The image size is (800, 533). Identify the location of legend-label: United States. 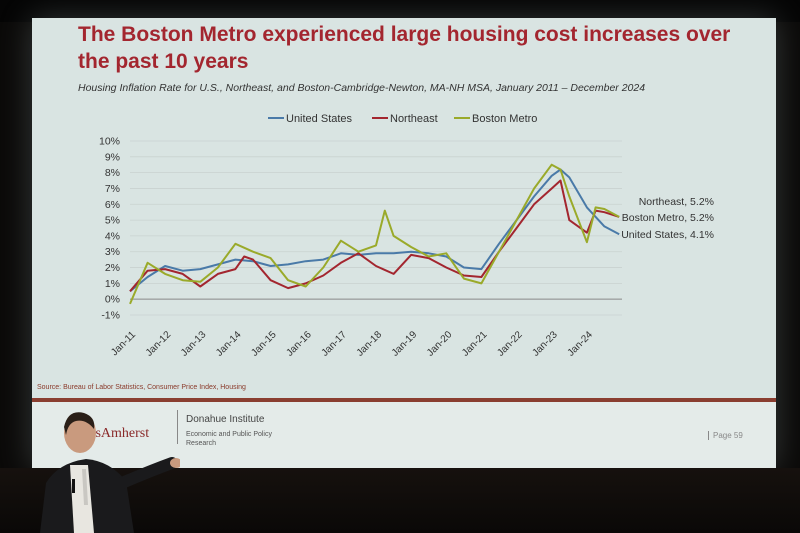
(319, 119).